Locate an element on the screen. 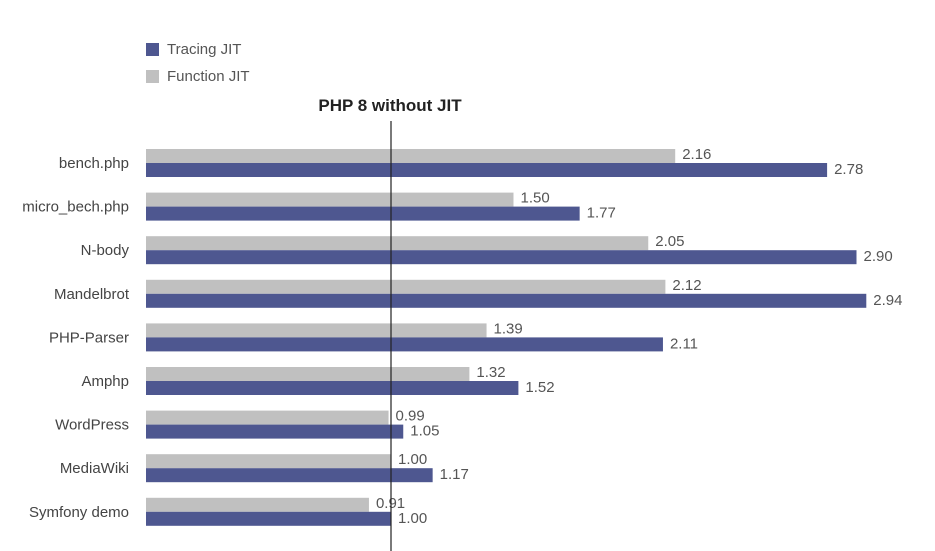 The image size is (935, 551). data-label-tracing-jit-bench-php: 2.78 is located at coordinates (848, 169).